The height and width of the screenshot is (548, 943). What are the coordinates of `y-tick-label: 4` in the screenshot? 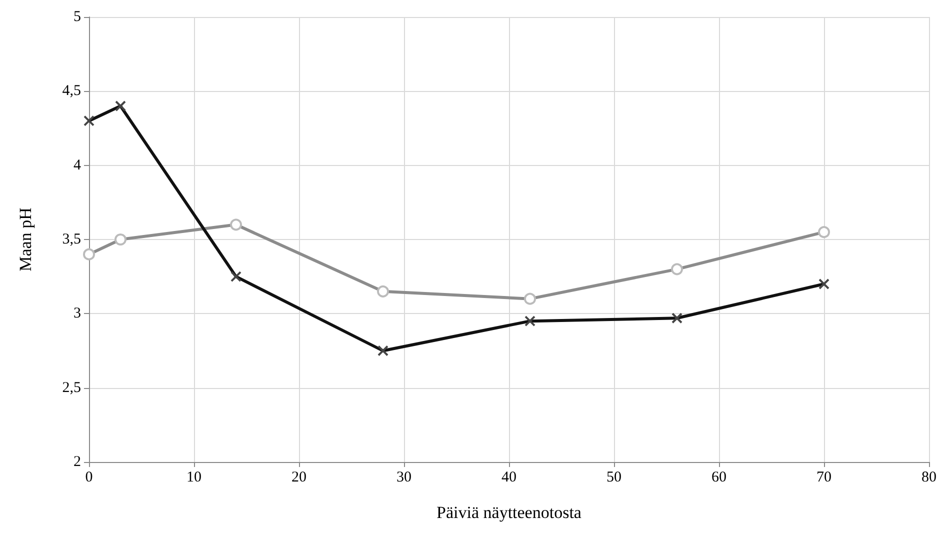 It's located at (78, 165).